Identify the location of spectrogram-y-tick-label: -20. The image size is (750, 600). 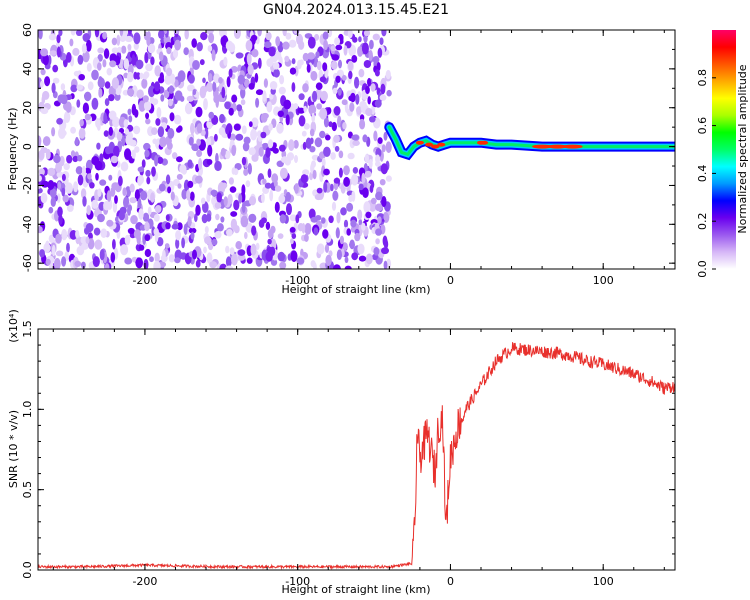
(27, 185).